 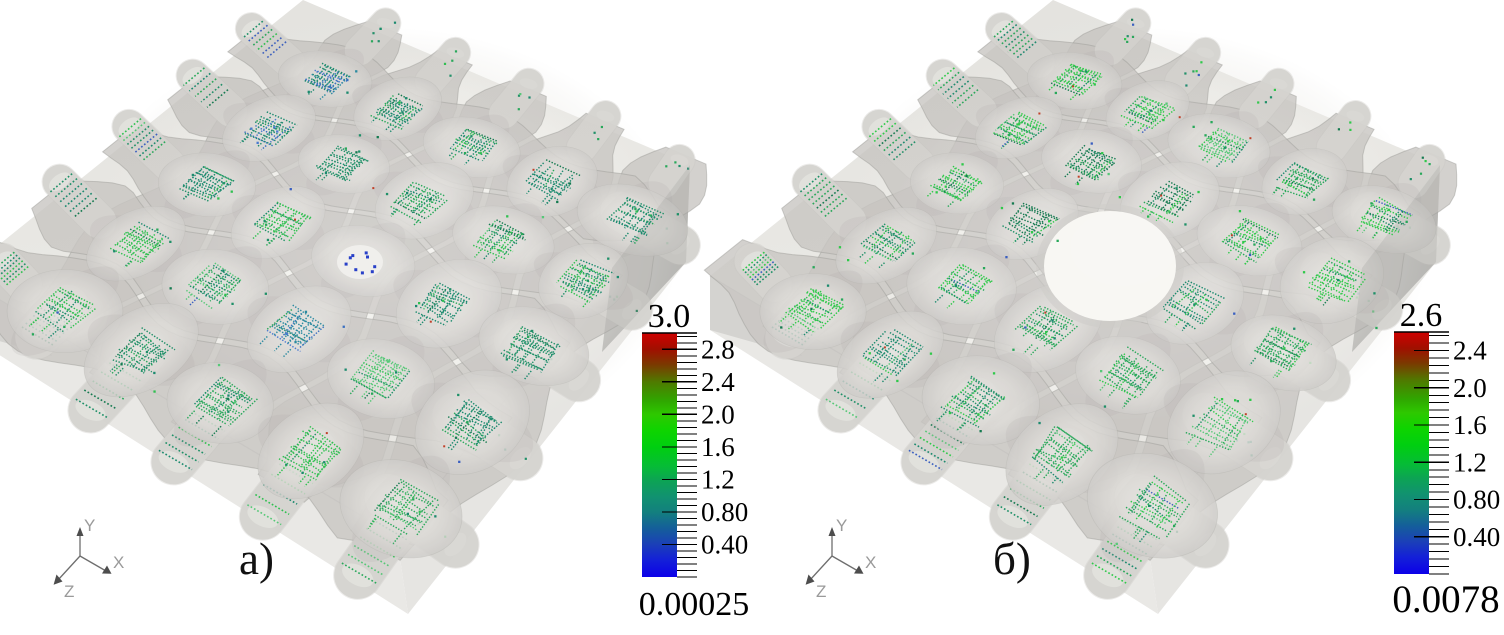 I want to click on svg-text: 3.0, so click(x=669, y=316).